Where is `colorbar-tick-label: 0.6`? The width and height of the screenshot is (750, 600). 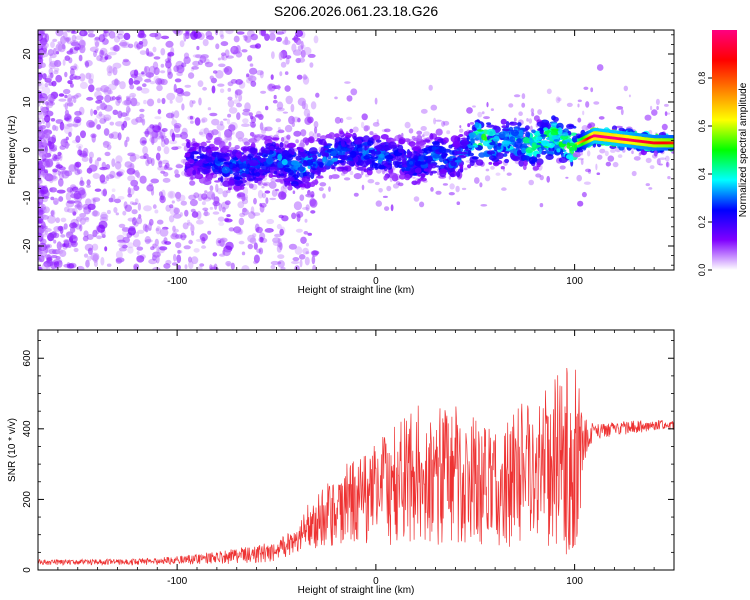
colorbar-tick-label: 0.6 is located at coordinates (702, 126).